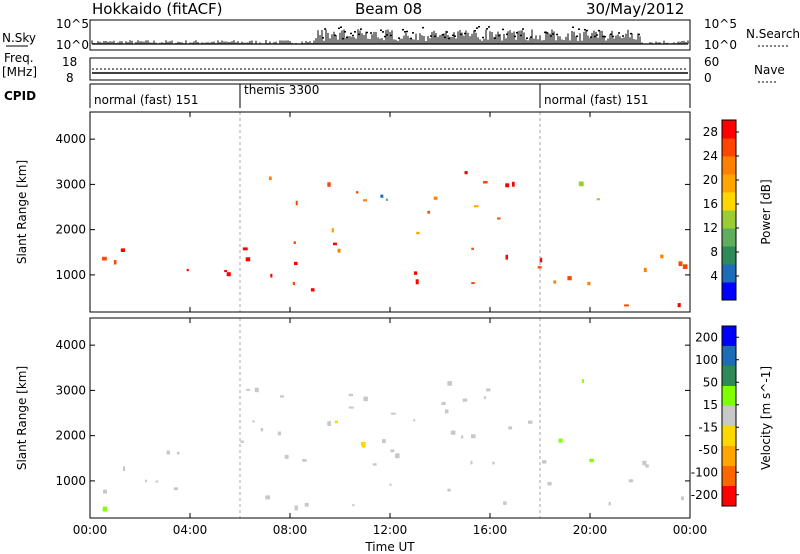 This screenshot has height=554, width=800. Describe the element at coordinates (72, 45) in the screenshot. I see `nsky-tick-bottom: 10^0` at that location.